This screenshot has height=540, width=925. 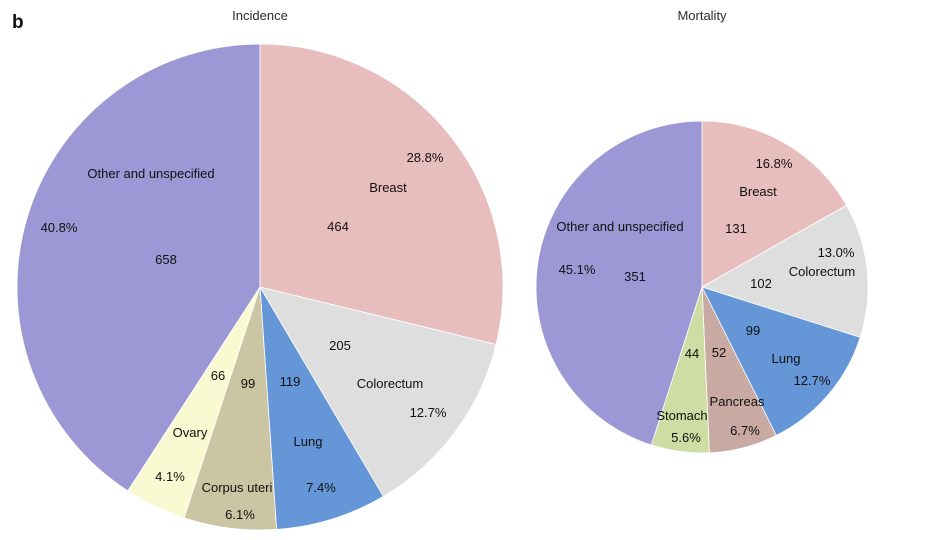 What do you see at coordinates (18, 22) in the screenshot?
I see `panel-label: b` at bounding box center [18, 22].